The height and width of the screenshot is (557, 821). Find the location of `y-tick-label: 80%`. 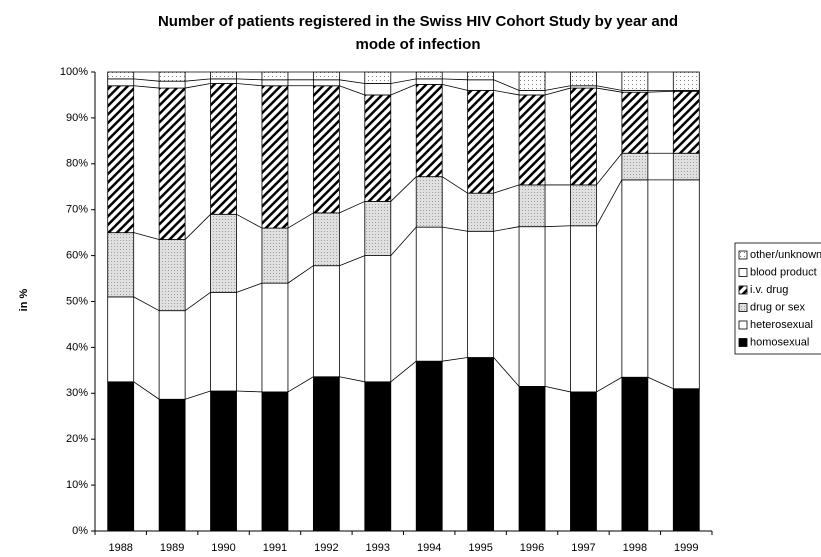

y-tick-label: 80% is located at coordinates (77, 164).